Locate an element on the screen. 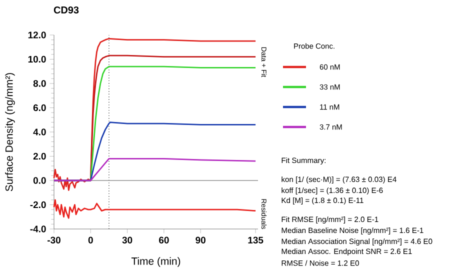 Image resolution: width=475 pixels, height=272 pixels. x-tick-label: 60 is located at coordinates (164, 240).